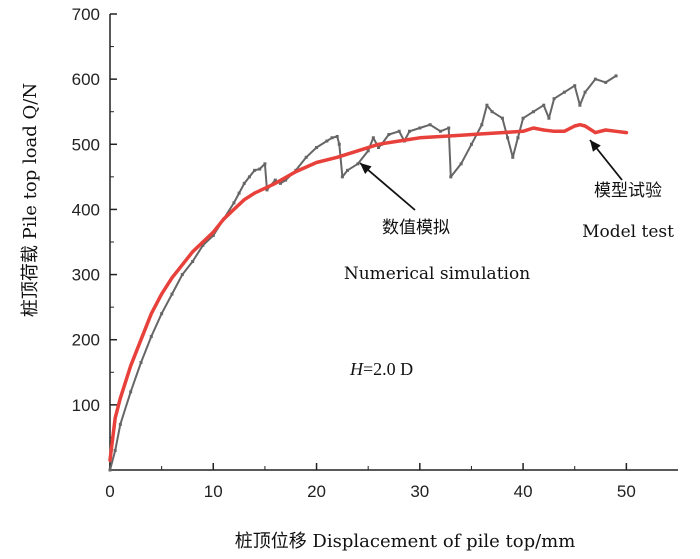 This screenshot has height=559, width=700. I want to click on y-axis-label: 桩顶荷载 Pile top load Q/N, so click(30, 200).